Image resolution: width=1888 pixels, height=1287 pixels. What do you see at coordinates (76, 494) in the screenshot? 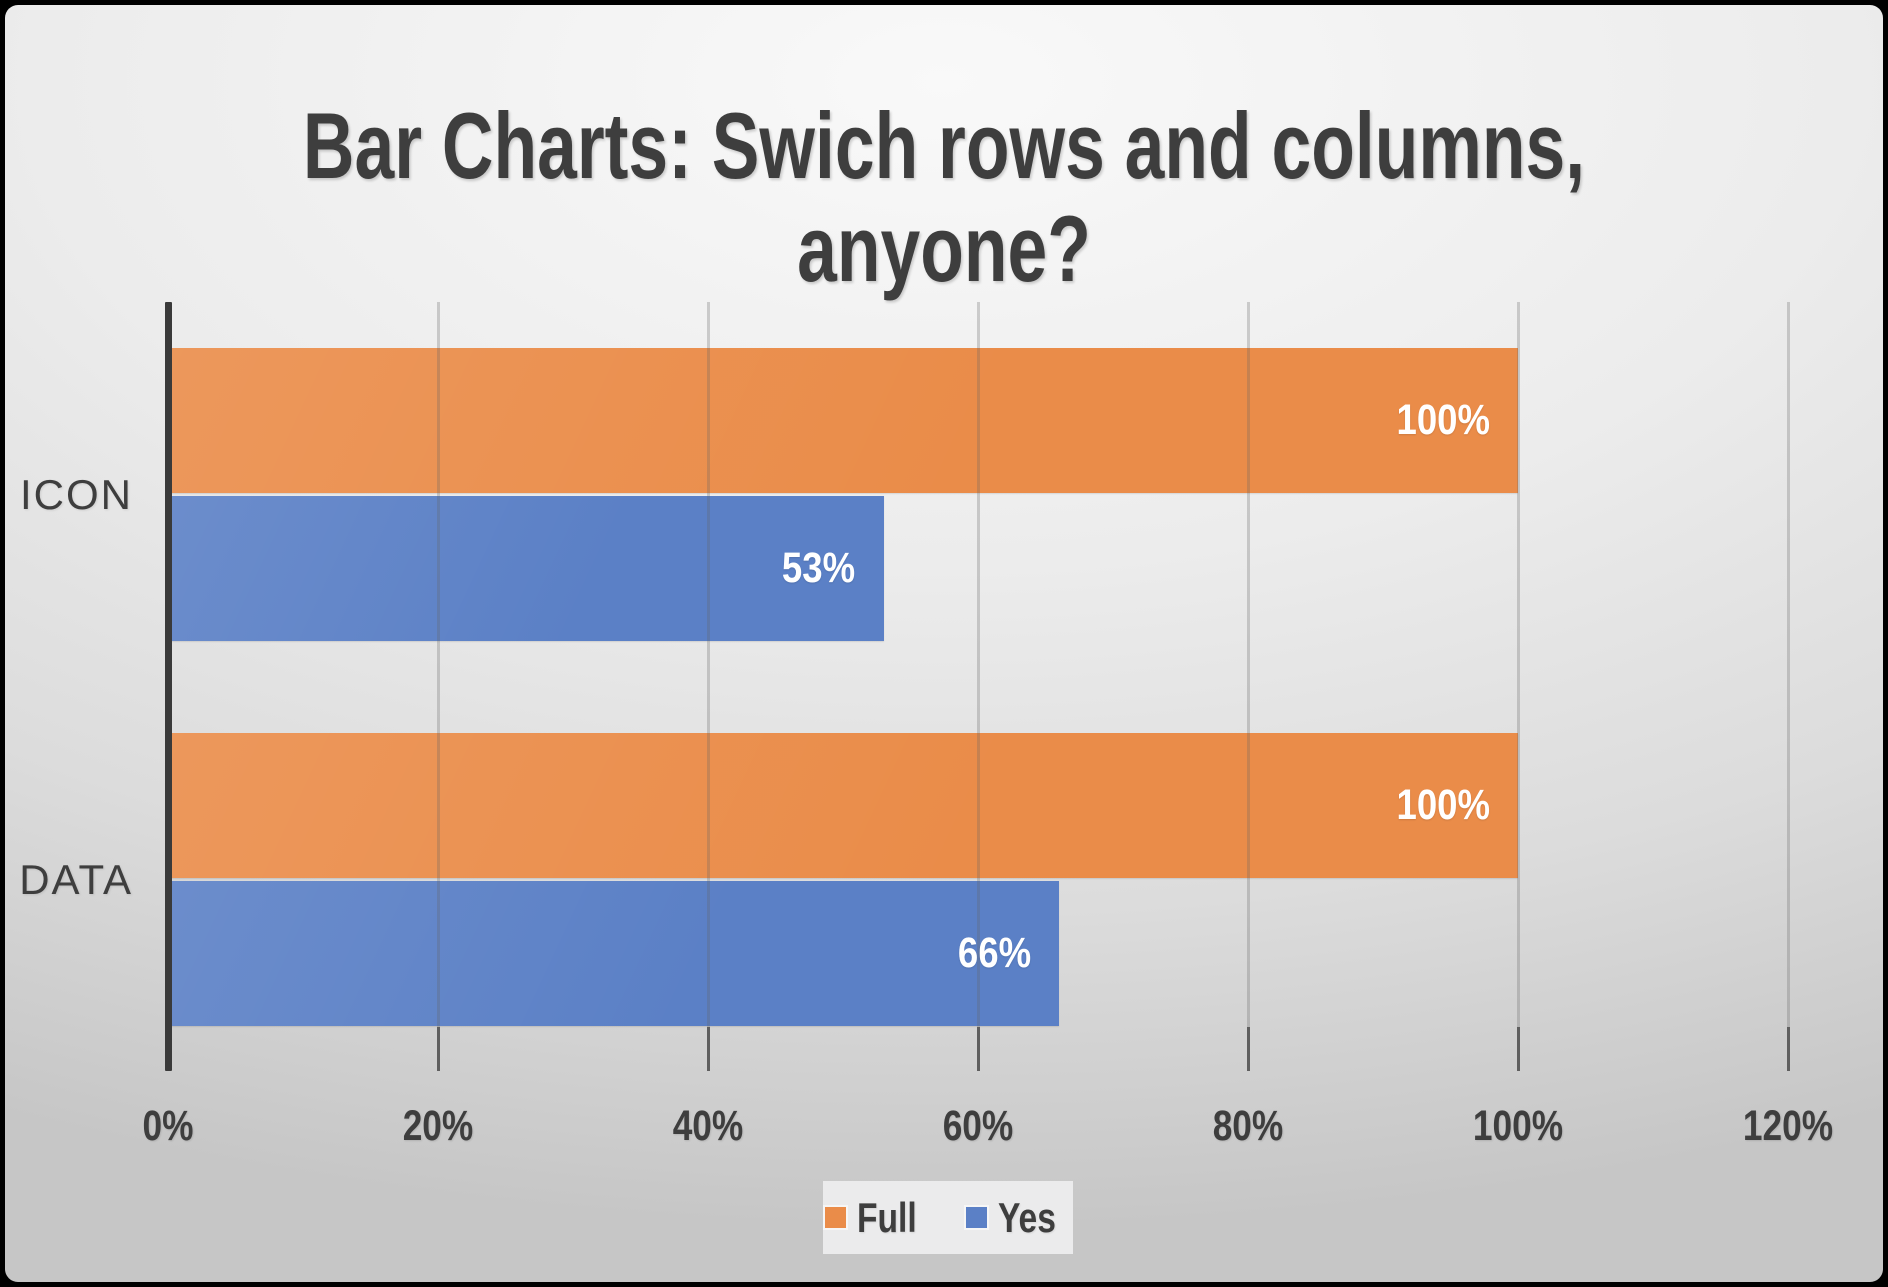
I see `category-label-icon: ICON` at bounding box center [76, 494].